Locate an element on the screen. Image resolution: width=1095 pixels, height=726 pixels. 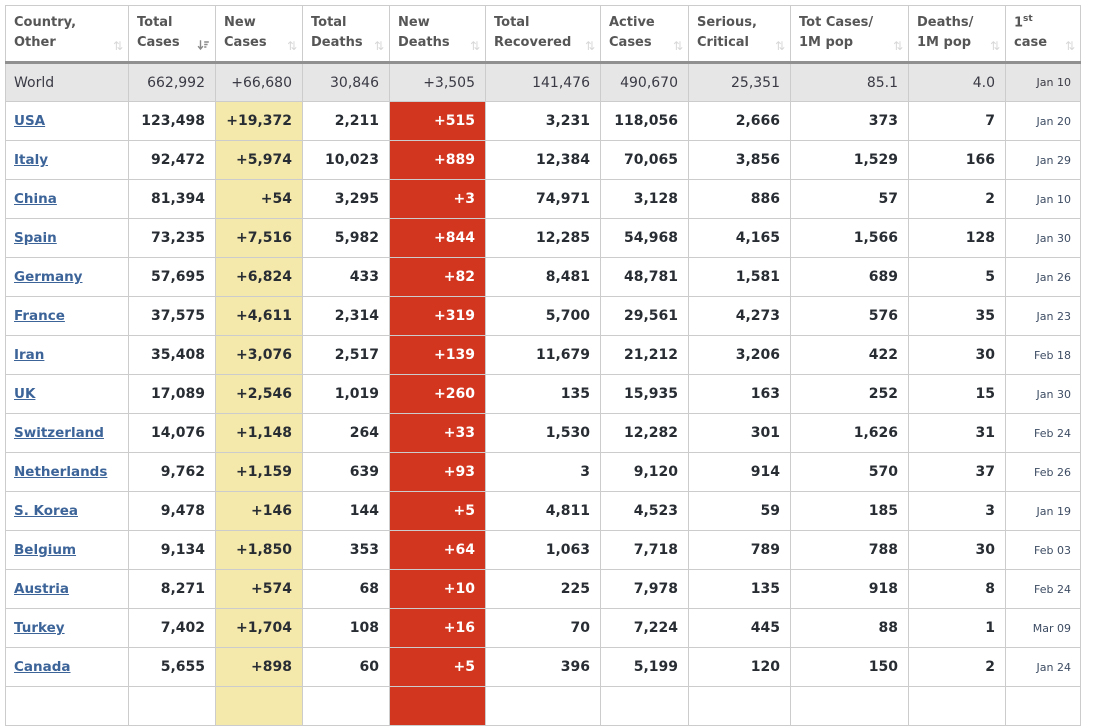
col-header-total-recovered: Total Recovered ⇅ is located at coordinates (543, 34).